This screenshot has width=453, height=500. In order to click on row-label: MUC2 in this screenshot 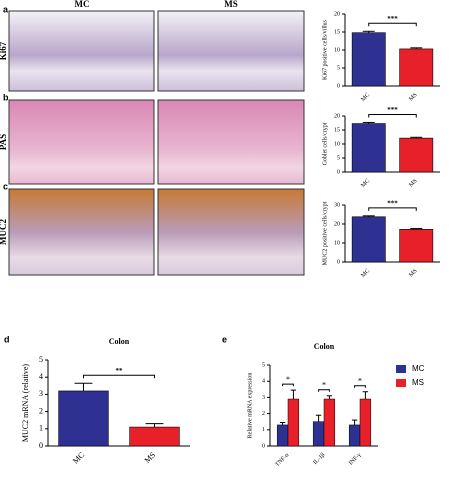, I will do `click(4, 232)`.